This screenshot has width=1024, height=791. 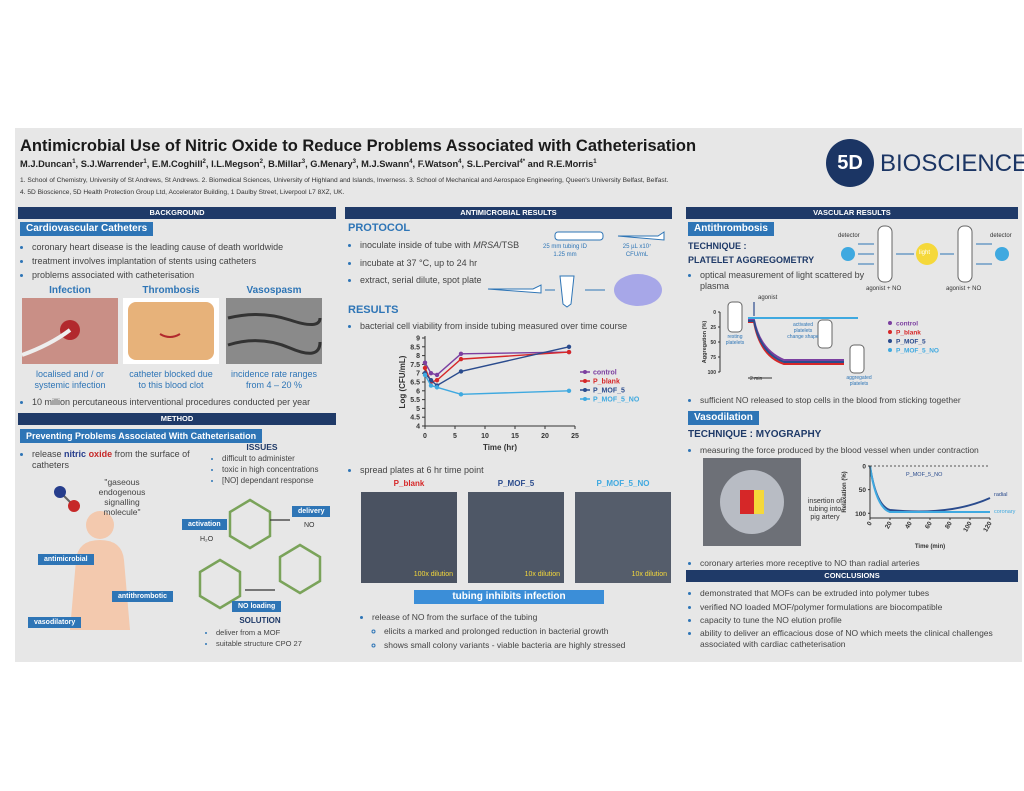 I want to click on subheading: Vasodilation, so click(x=723, y=418).